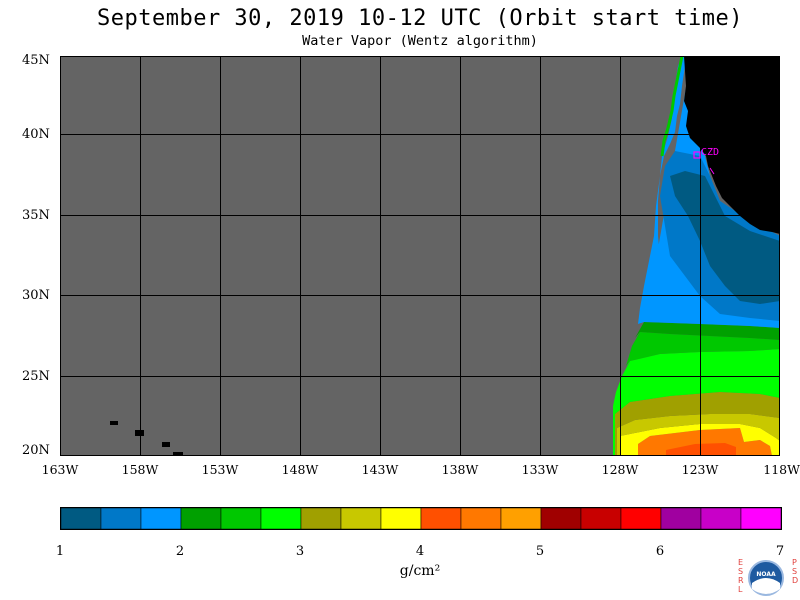 This screenshot has width=800, height=600. What do you see at coordinates (36, 134) in the screenshot?
I see `lat-label-40n: 40N` at bounding box center [36, 134].